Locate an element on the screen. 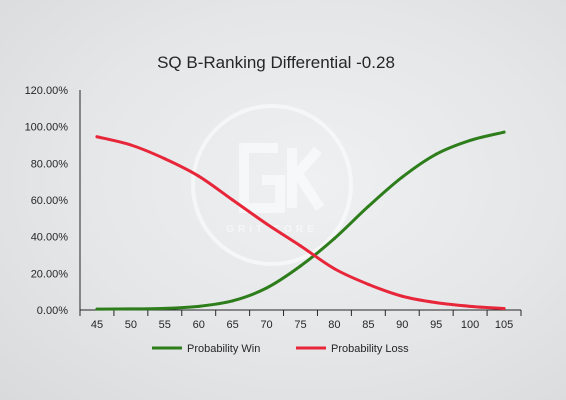 This screenshot has width=566, height=400. legend-label-probability-loss: Probability Loss is located at coordinates (370, 349).